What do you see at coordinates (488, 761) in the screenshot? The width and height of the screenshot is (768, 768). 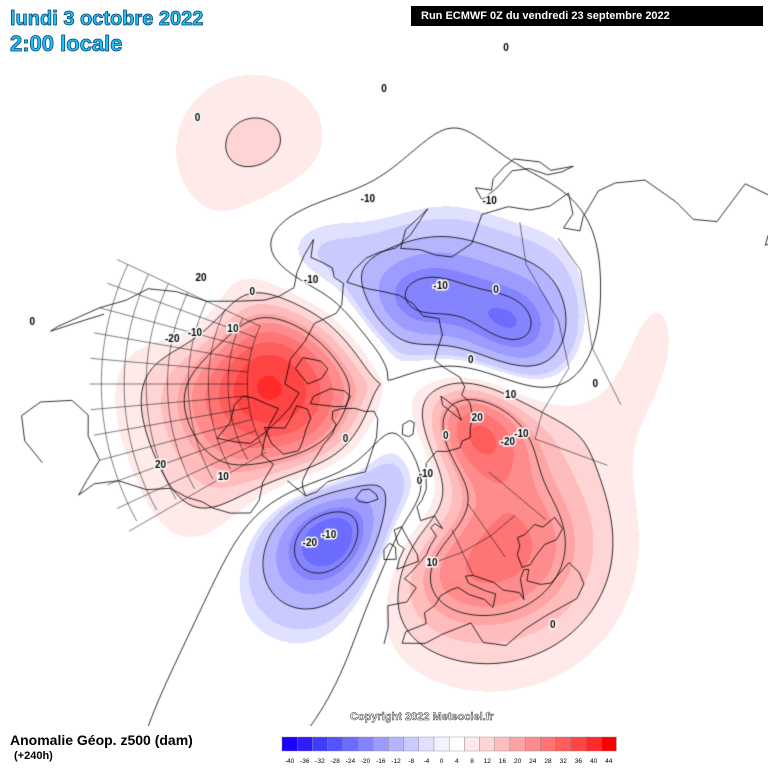 I see `legend-tick-label: 12` at bounding box center [488, 761].